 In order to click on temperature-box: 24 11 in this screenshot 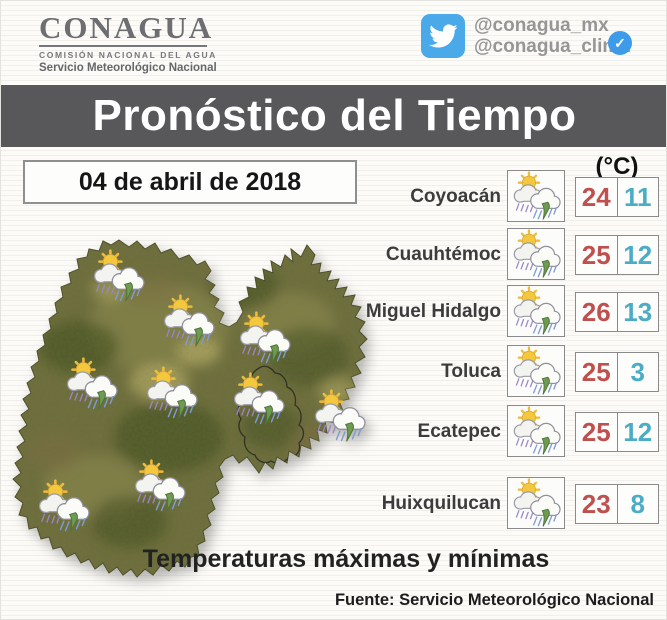, I will do `click(617, 197)`.